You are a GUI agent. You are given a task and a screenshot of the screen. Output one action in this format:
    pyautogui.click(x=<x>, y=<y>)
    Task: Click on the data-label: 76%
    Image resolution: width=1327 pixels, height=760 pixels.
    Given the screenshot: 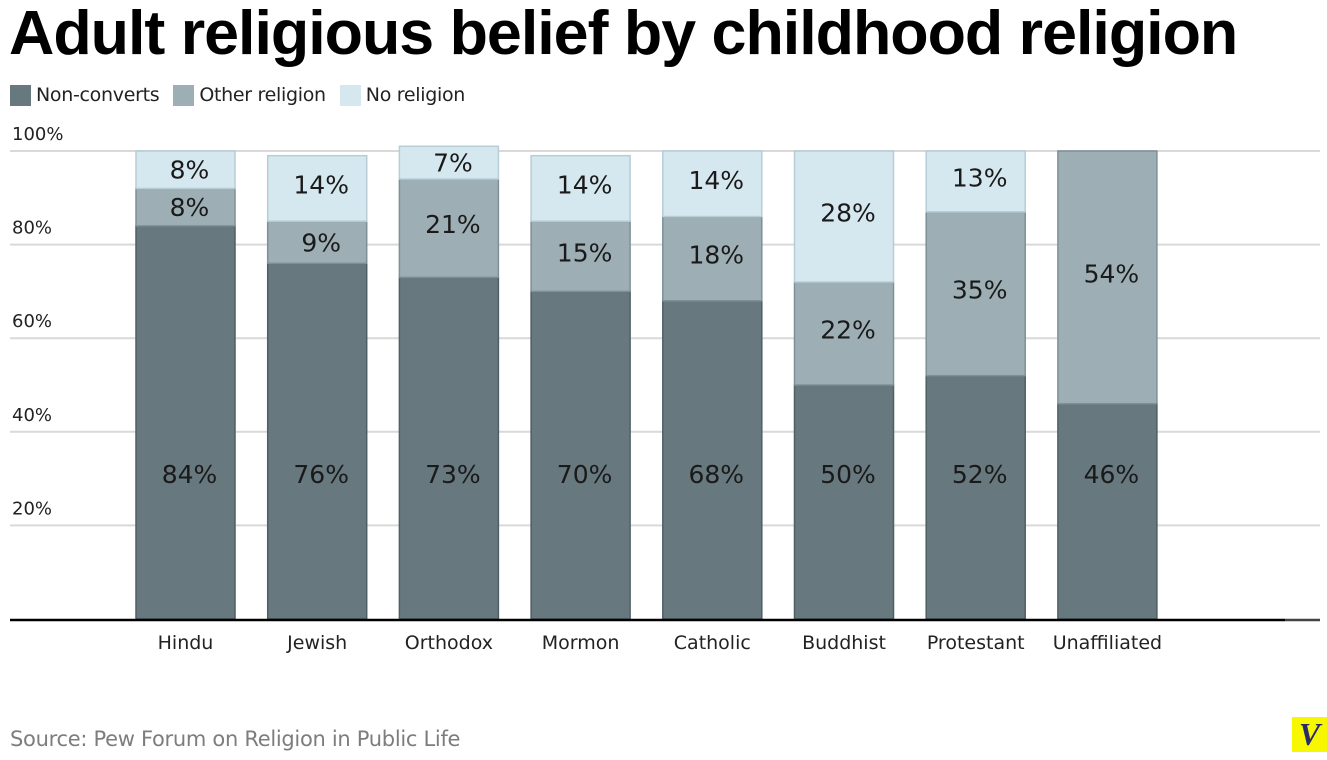 What is the action you would take?
    pyautogui.click(x=321, y=474)
    